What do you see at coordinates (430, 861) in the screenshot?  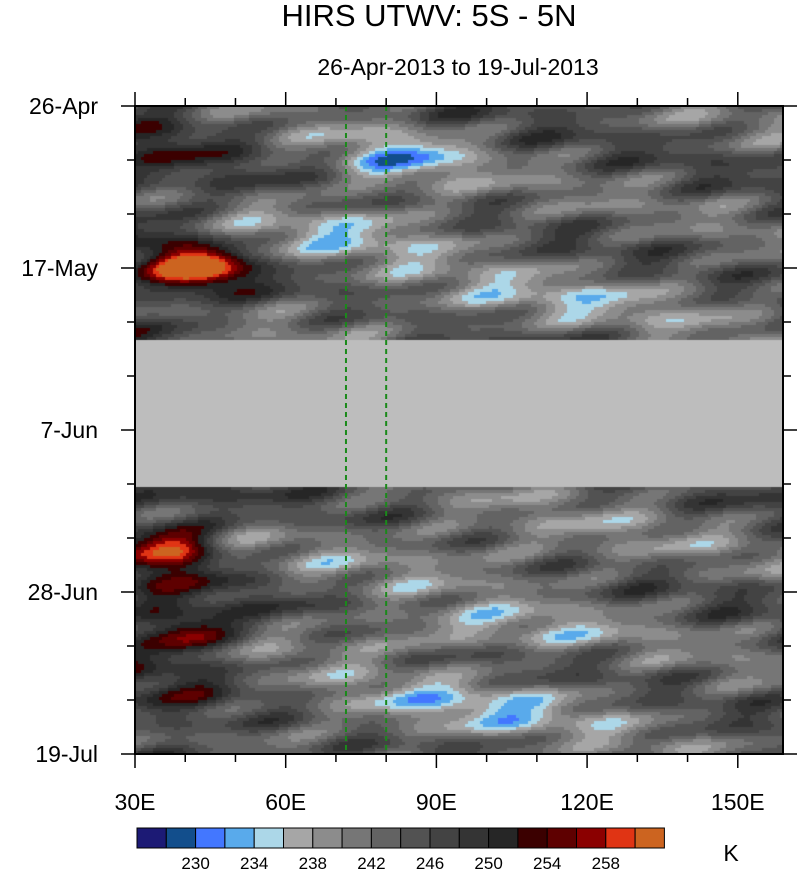 I see `colorbar-label: 246` at bounding box center [430, 861].